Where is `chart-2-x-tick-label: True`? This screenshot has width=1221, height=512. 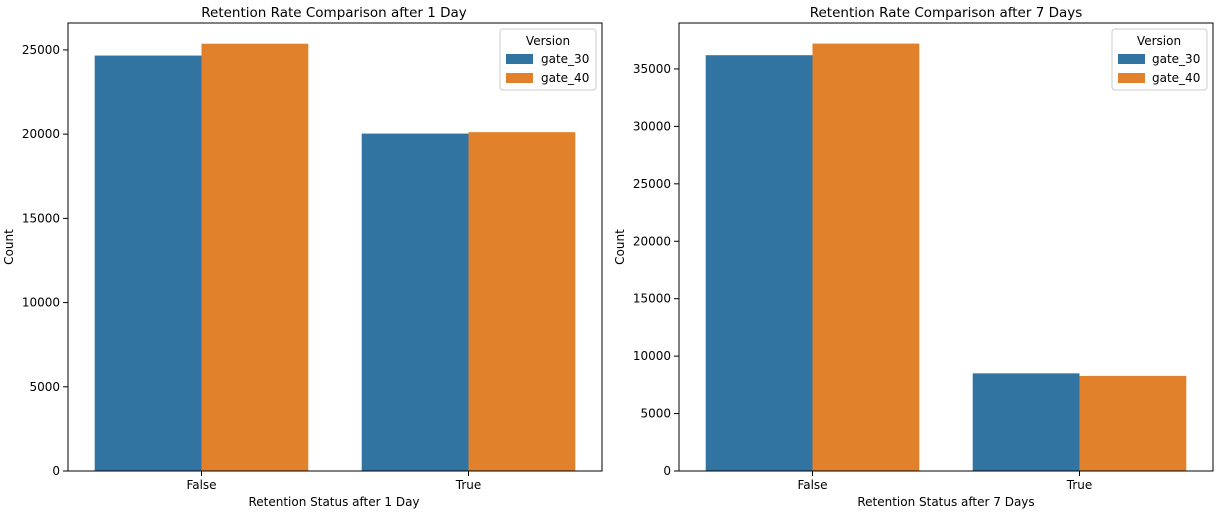 chart-2-x-tick-label: True is located at coordinates (1079, 485).